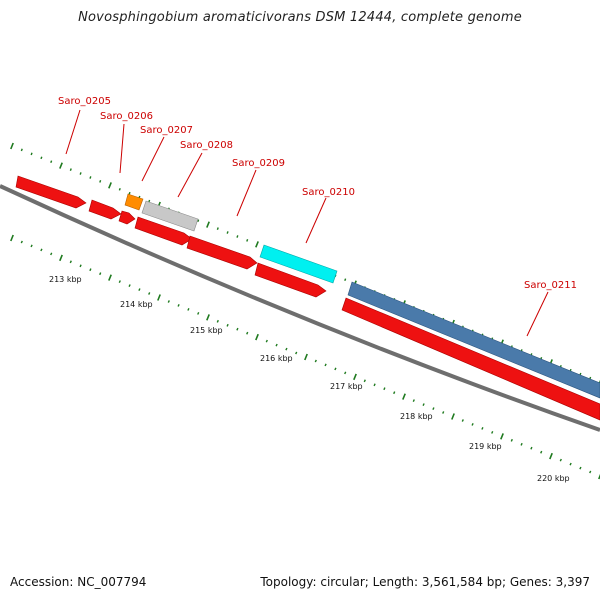  I want to click on gene-unlabeled-blue, so click(473, 340).